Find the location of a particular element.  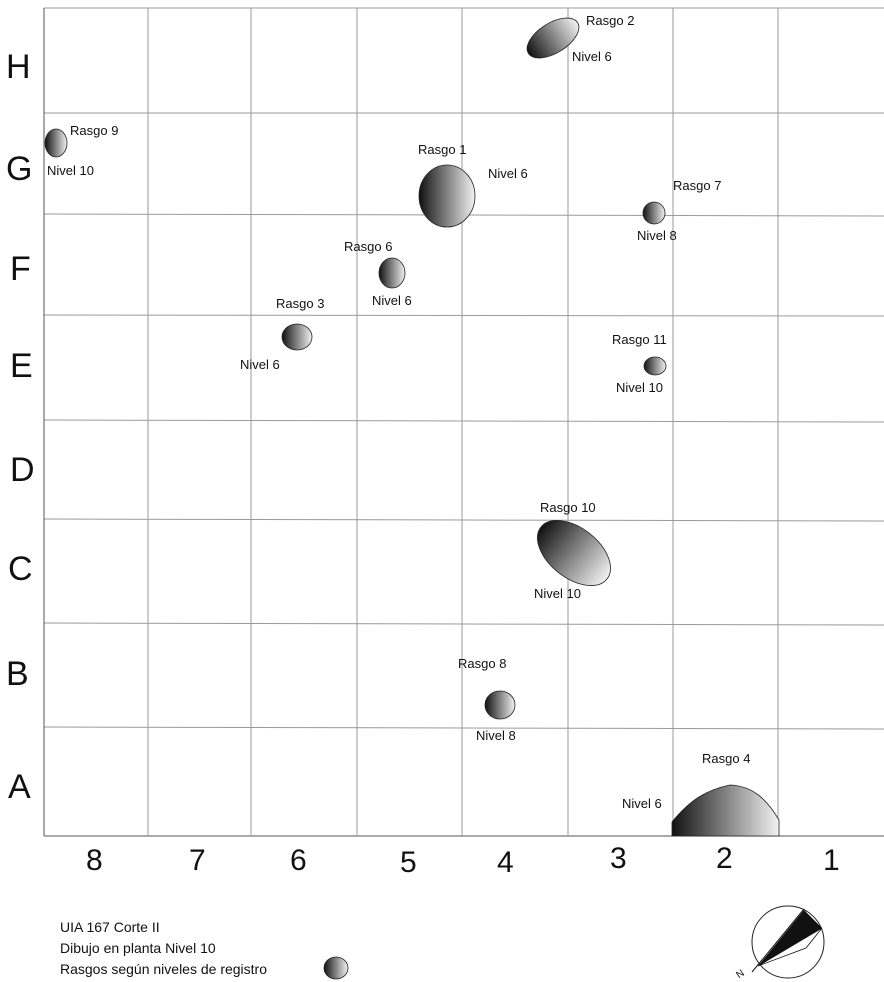

feature-level-rasgo-7: Nivel 8 is located at coordinates (657, 235).